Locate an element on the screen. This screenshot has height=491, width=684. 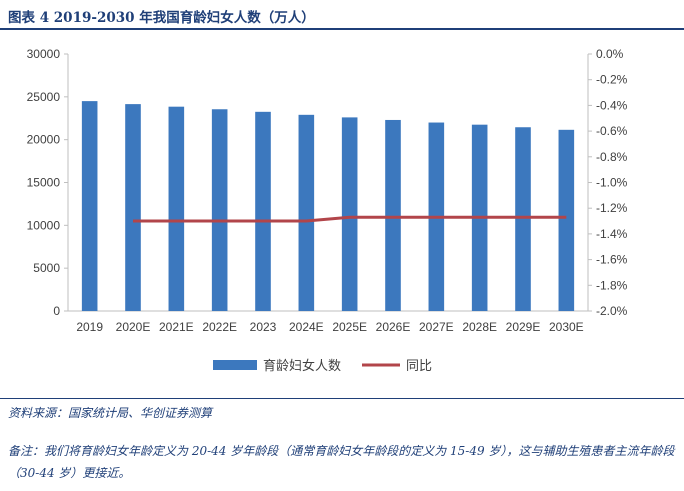
y-left-tick-label: 20000 is located at coordinates (44, 140).